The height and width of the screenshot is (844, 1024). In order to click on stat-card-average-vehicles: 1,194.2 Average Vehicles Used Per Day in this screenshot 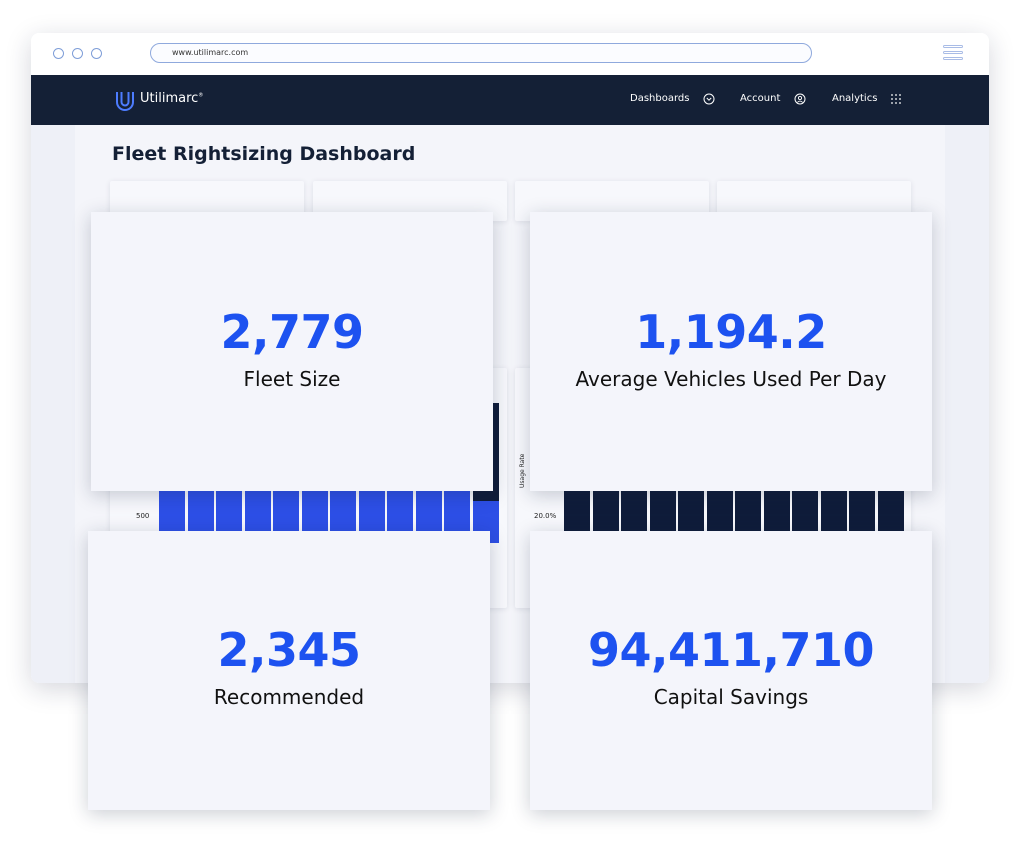, I will do `click(731, 351)`.